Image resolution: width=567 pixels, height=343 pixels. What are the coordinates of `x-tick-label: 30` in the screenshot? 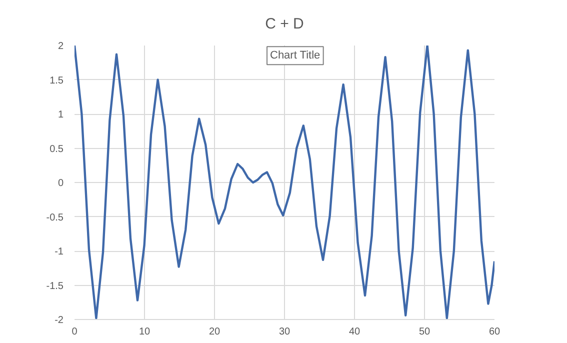 It's located at (284, 332).